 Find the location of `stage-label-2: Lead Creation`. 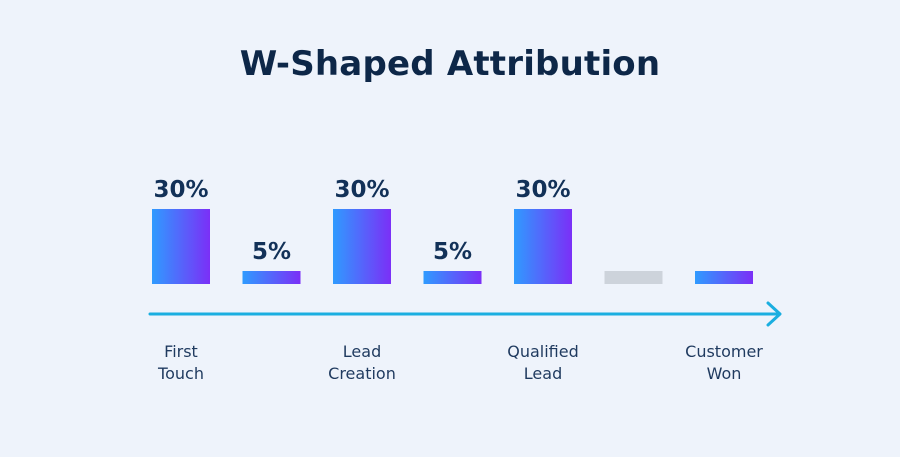

stage-label-2: Lead Creation is located at coordinates (362, 362).